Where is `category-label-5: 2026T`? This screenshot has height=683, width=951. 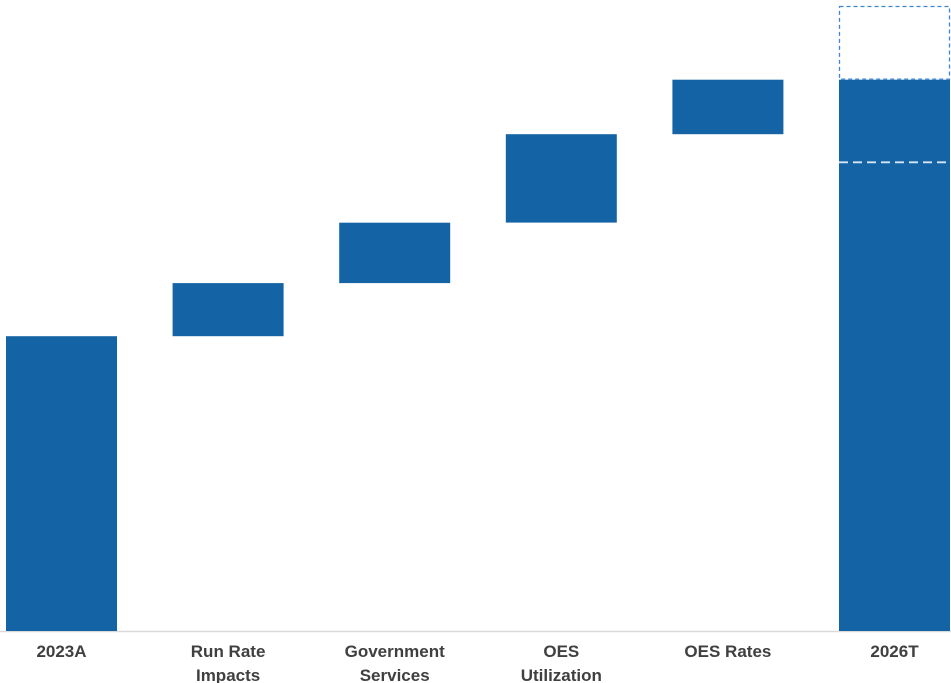
category-label-5: 2026T is located at coordinates (894, 651).